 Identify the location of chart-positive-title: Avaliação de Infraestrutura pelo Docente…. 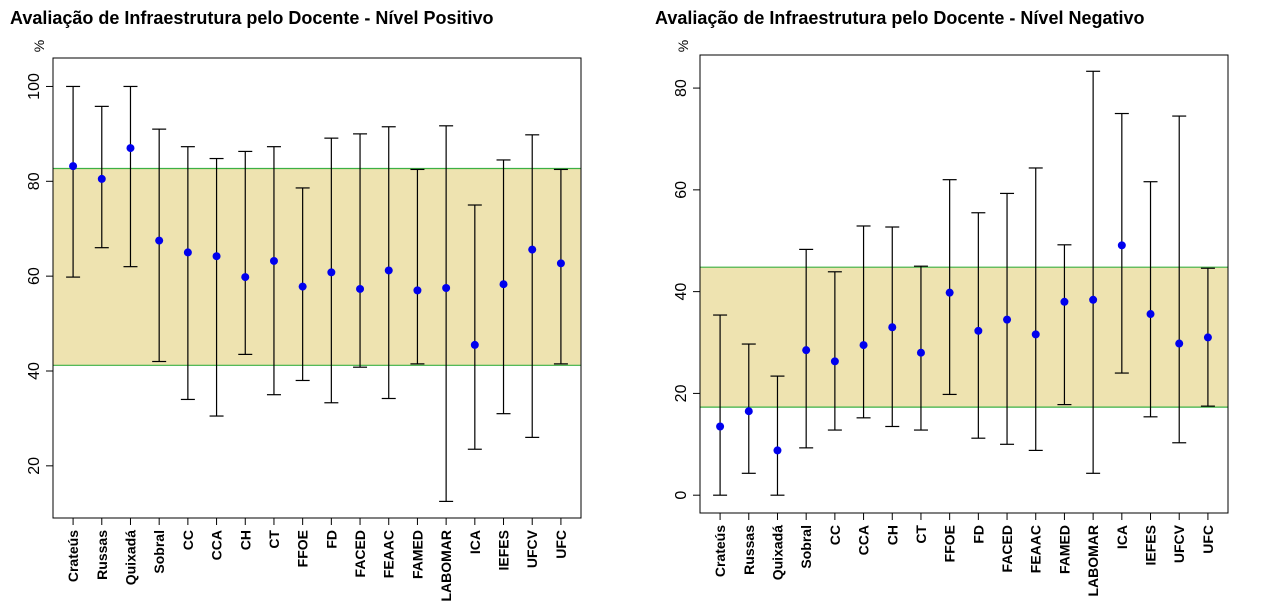
(252, 18).